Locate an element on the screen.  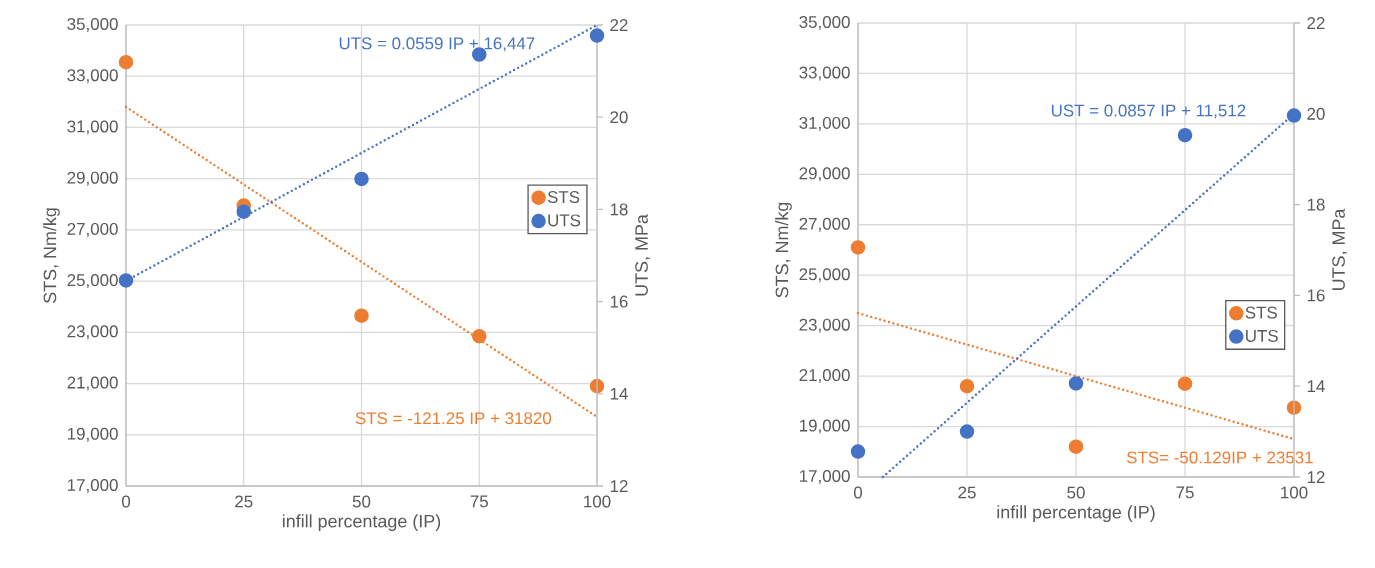
annotation: UTS = 0.0559 IP + 16,447 is located at coordinates (437, 44).